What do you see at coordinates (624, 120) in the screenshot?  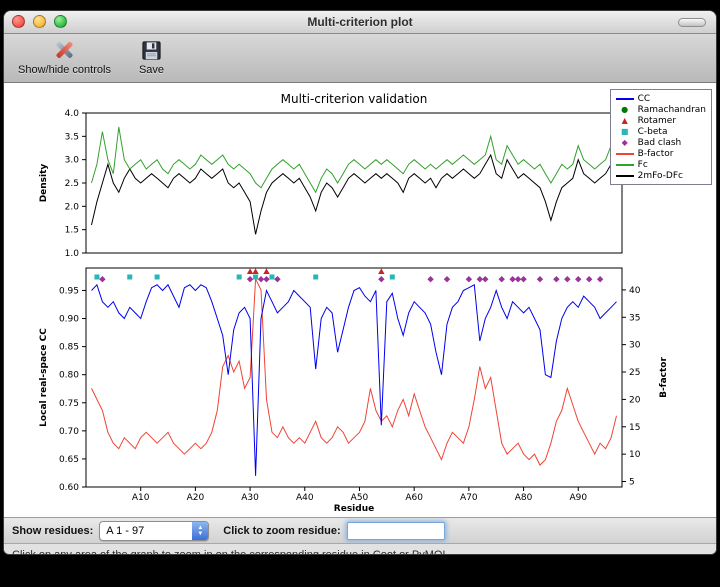 I see `legend-triangle-icon: ▲` at bounding box center [624, 120].